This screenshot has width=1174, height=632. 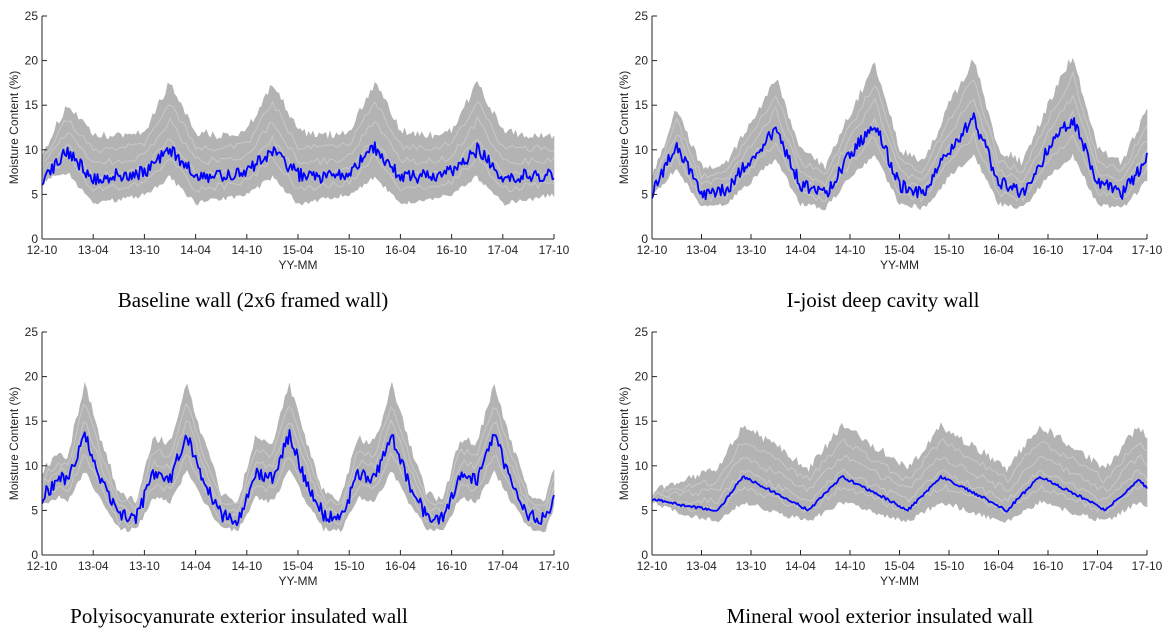 What do you see at coordinates (253, 300) in the screenshot?
I see `caption-baseline: Baseline wall (2x6 framed wall)` at bounding box center [253, 300].